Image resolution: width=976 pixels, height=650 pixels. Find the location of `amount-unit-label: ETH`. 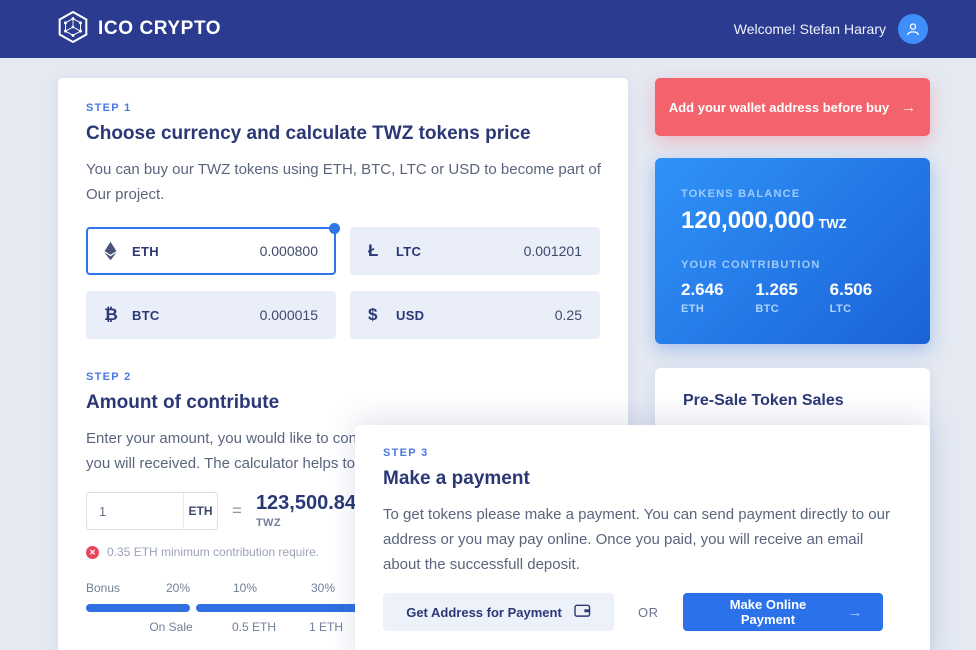

amount-unit-label: ETH is located at coordinates (200, 511).